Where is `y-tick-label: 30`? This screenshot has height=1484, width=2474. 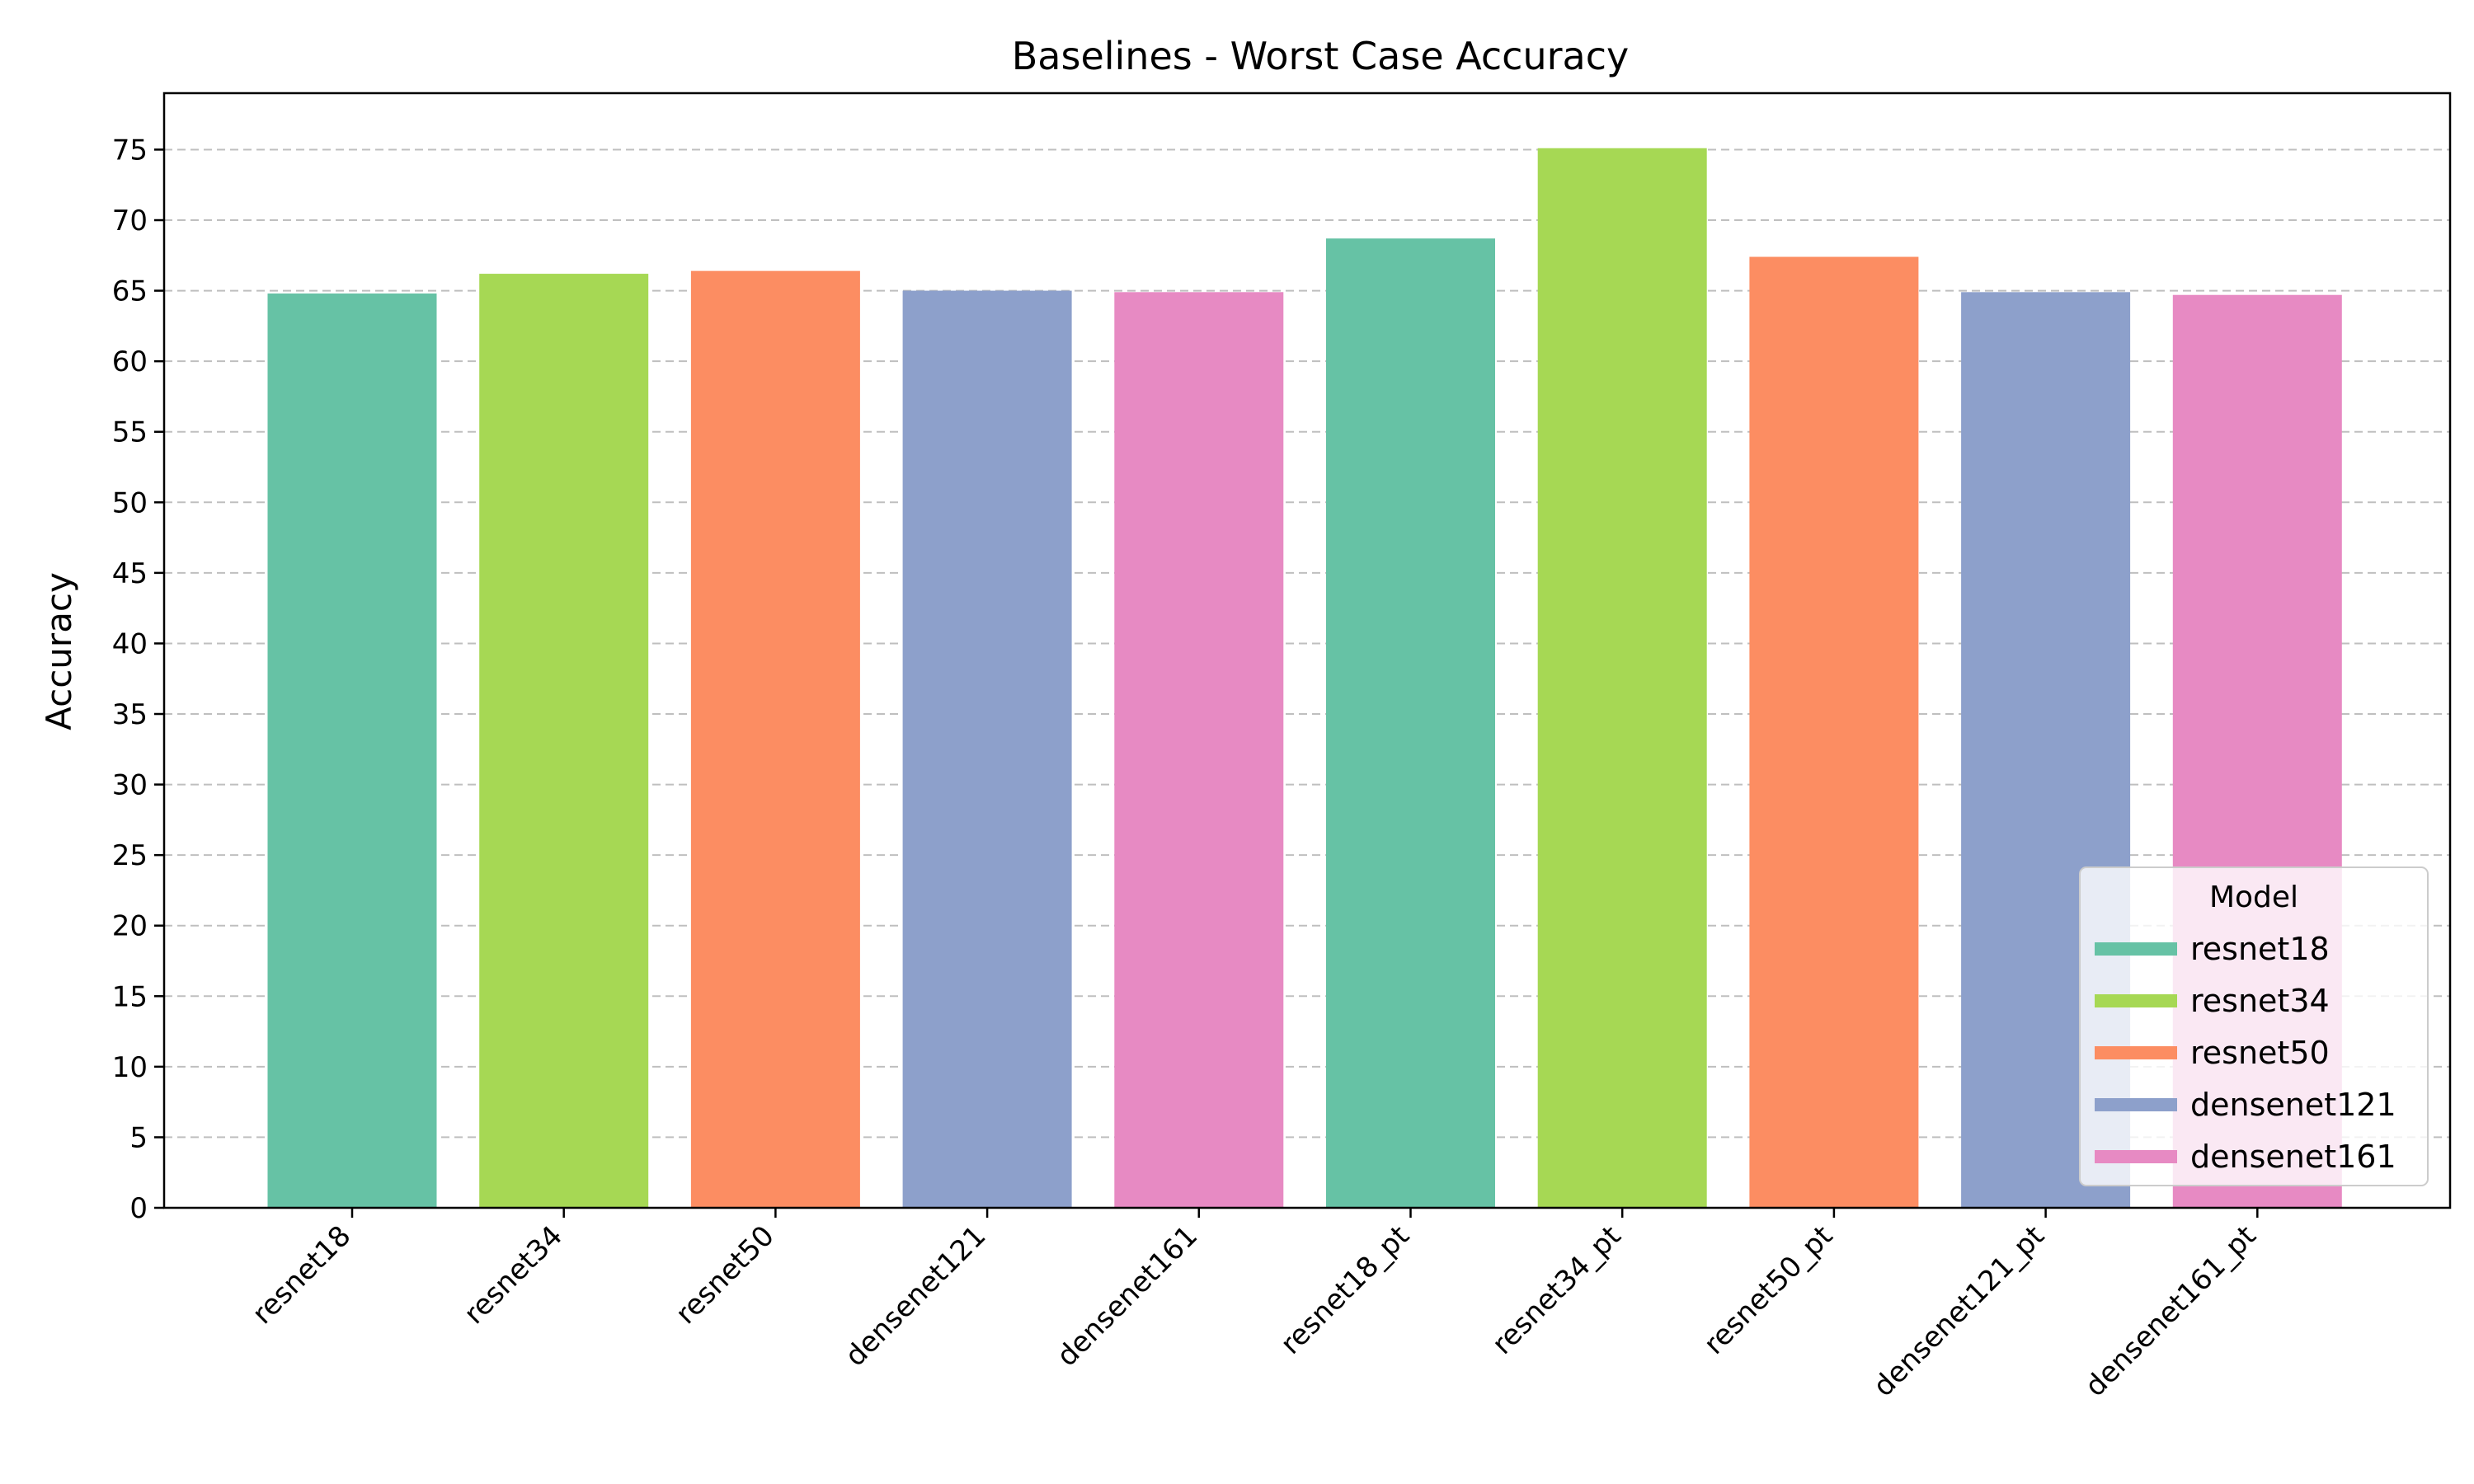 y-tick-label: 30 is located at coordinates (130, 785).